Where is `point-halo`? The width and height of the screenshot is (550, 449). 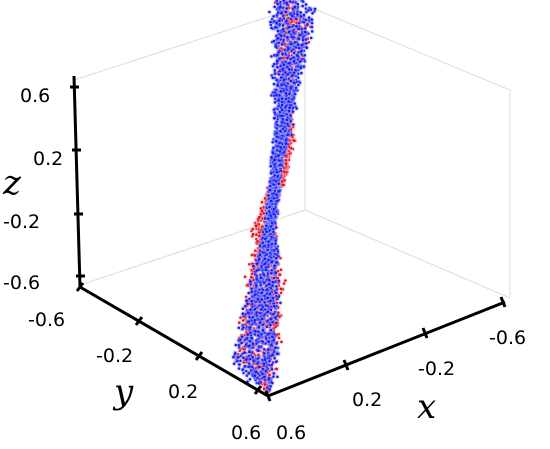 point-halo is located at coordinates (287, 1).